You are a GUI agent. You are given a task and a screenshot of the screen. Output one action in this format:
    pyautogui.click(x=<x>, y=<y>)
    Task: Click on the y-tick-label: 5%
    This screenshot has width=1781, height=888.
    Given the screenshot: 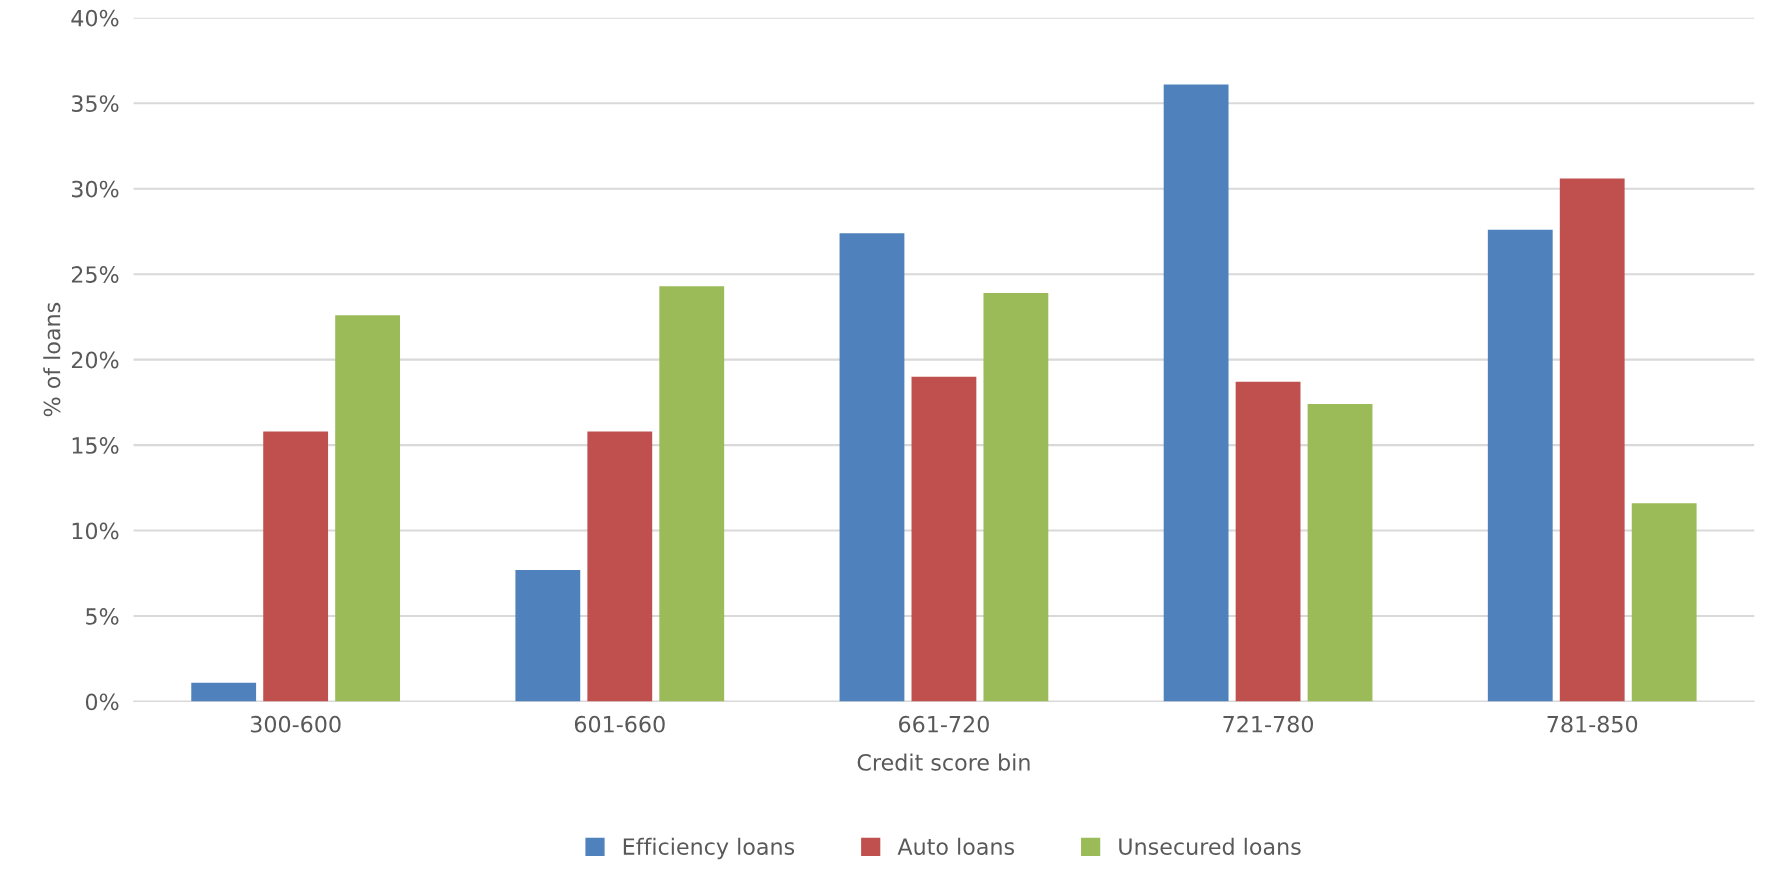 What is the action you would take?
    pyautogui.click(x=102, y=616)
    